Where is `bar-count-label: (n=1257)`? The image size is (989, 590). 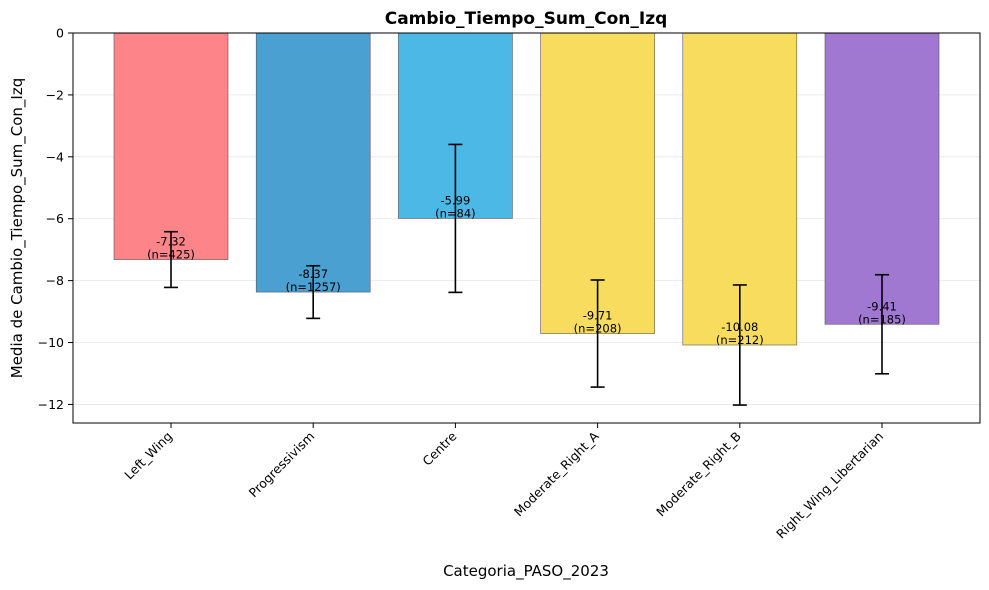 bar-count-label: (n=1257) is located at coordinates (313, 287).